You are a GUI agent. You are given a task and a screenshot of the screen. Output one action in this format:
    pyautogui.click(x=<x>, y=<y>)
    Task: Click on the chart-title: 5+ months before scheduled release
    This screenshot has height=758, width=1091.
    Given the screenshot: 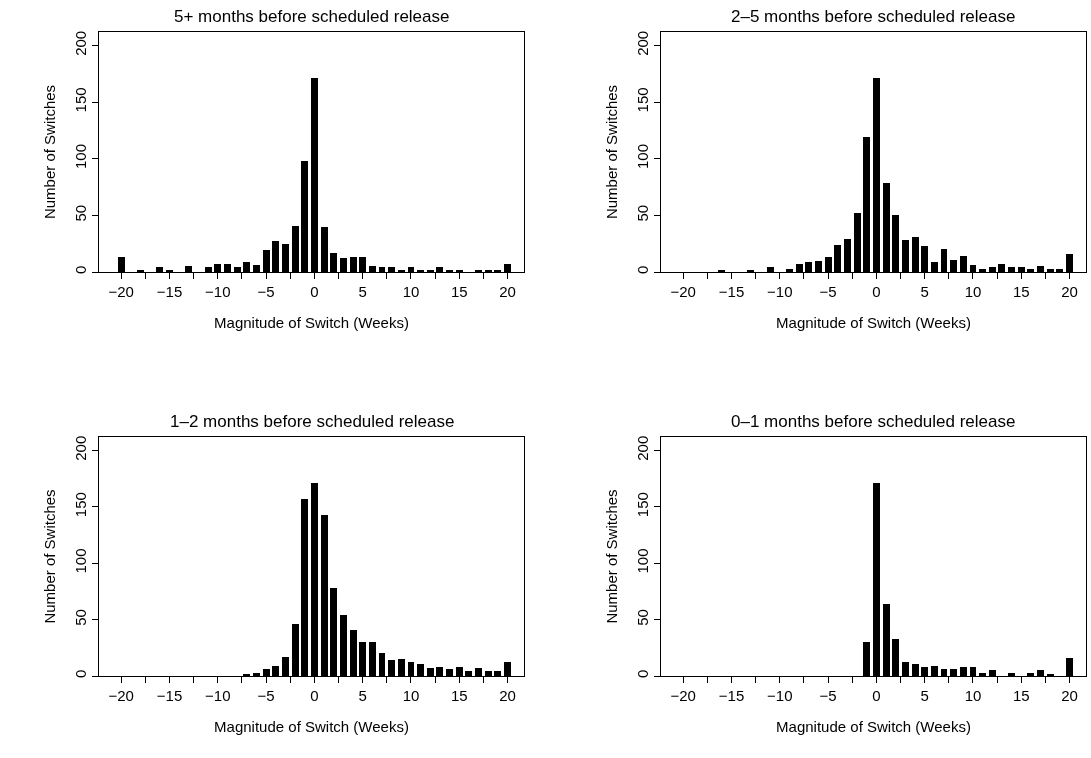 What is the action you would take?
    pyautogui.click(x=312, y=16)
    